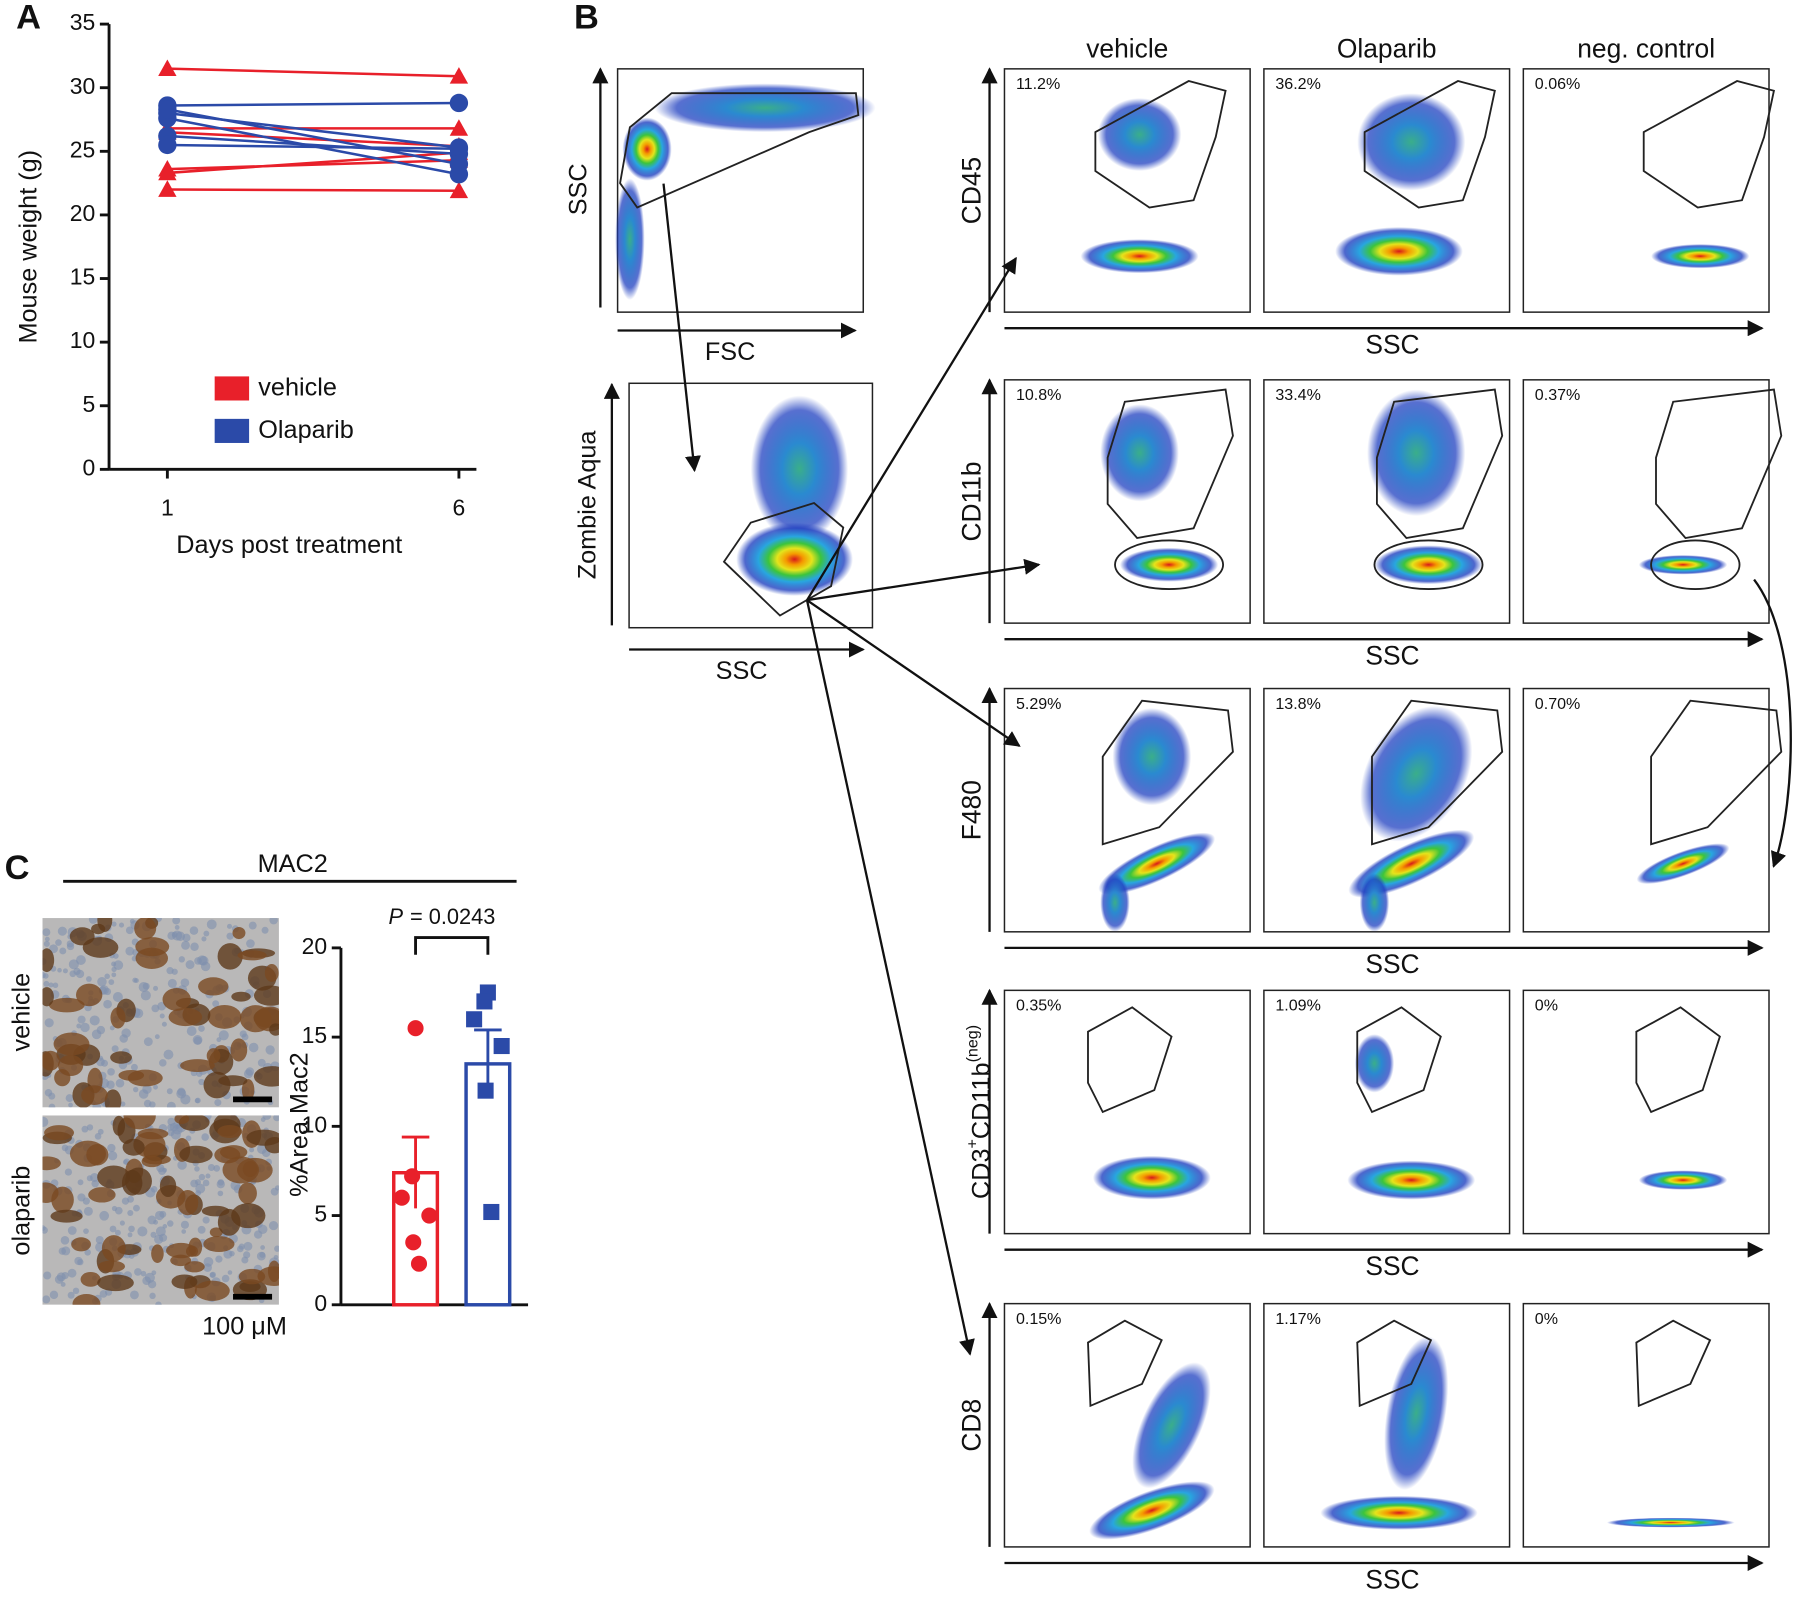 The image size is (1800, 1602). What do you see at coordinates (1039, 1319) in the screenshot?
I see `gate-percentage: 0.15%` at bounding box center [1039, 1319].